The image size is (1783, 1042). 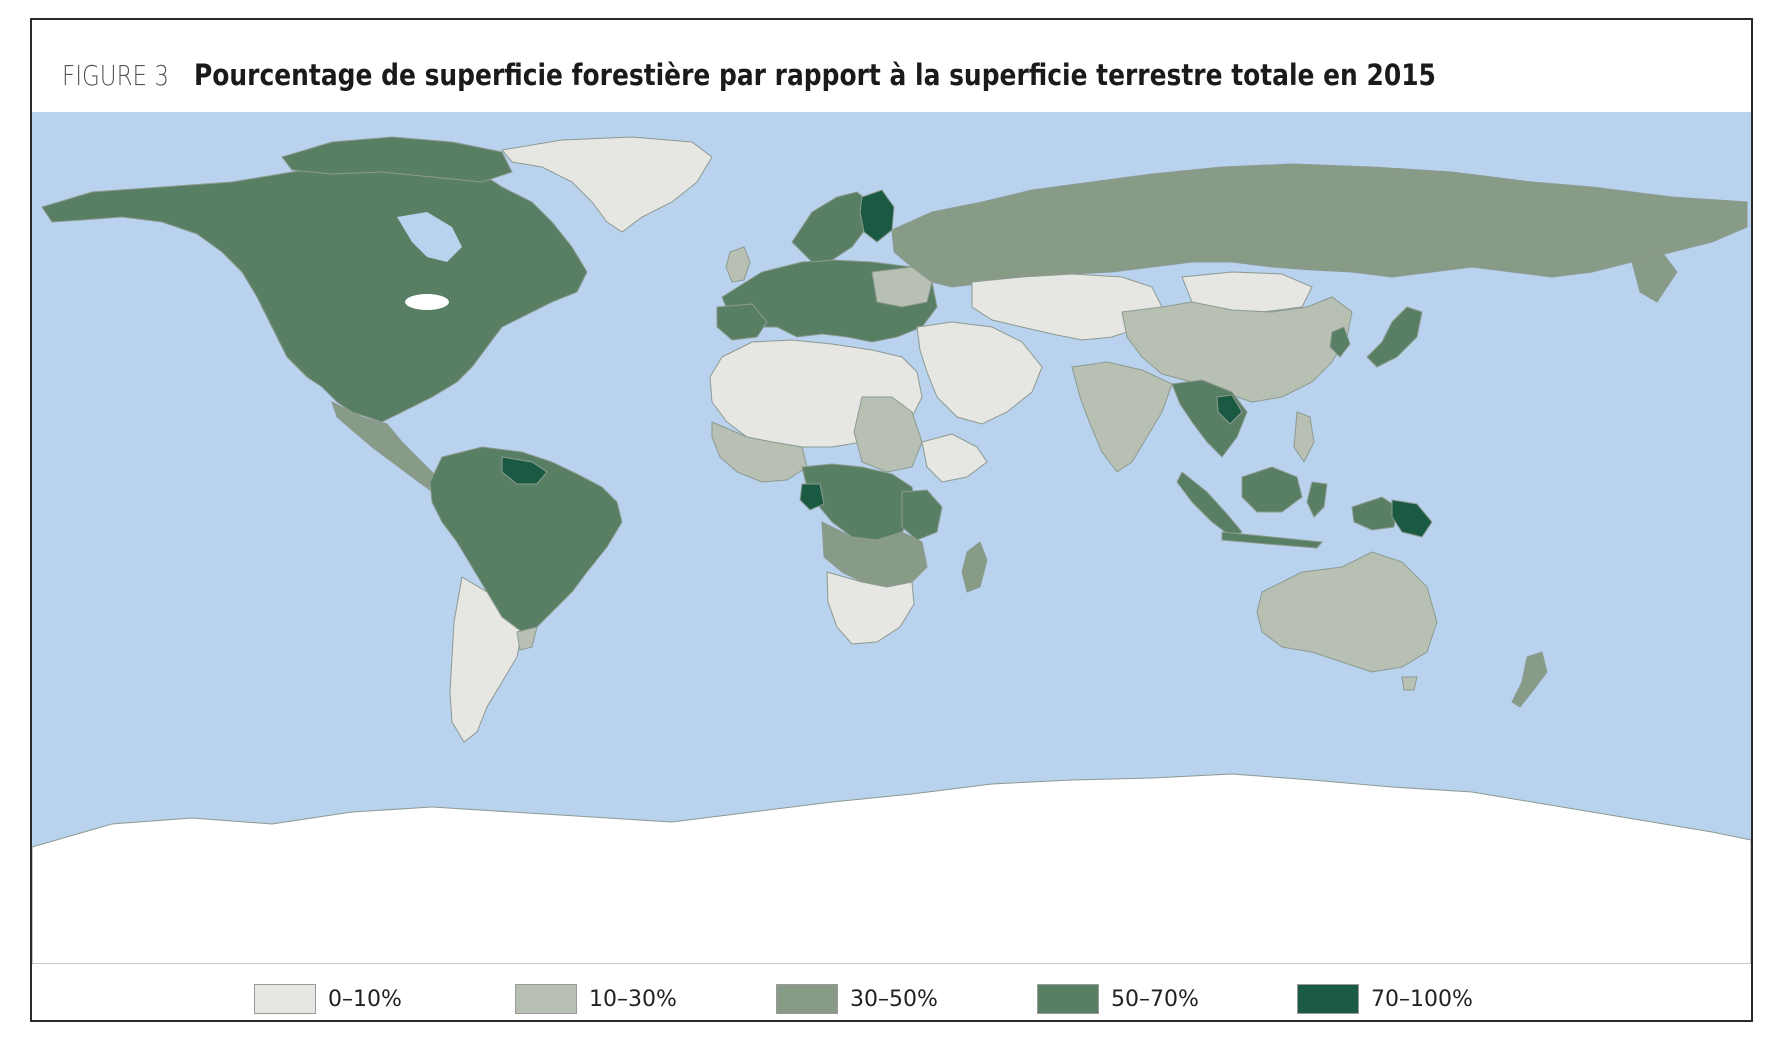 What do you see at coordinates (759, 452) in the screenshot?
I see `region-west-africa` at bounding box center [759, 452].